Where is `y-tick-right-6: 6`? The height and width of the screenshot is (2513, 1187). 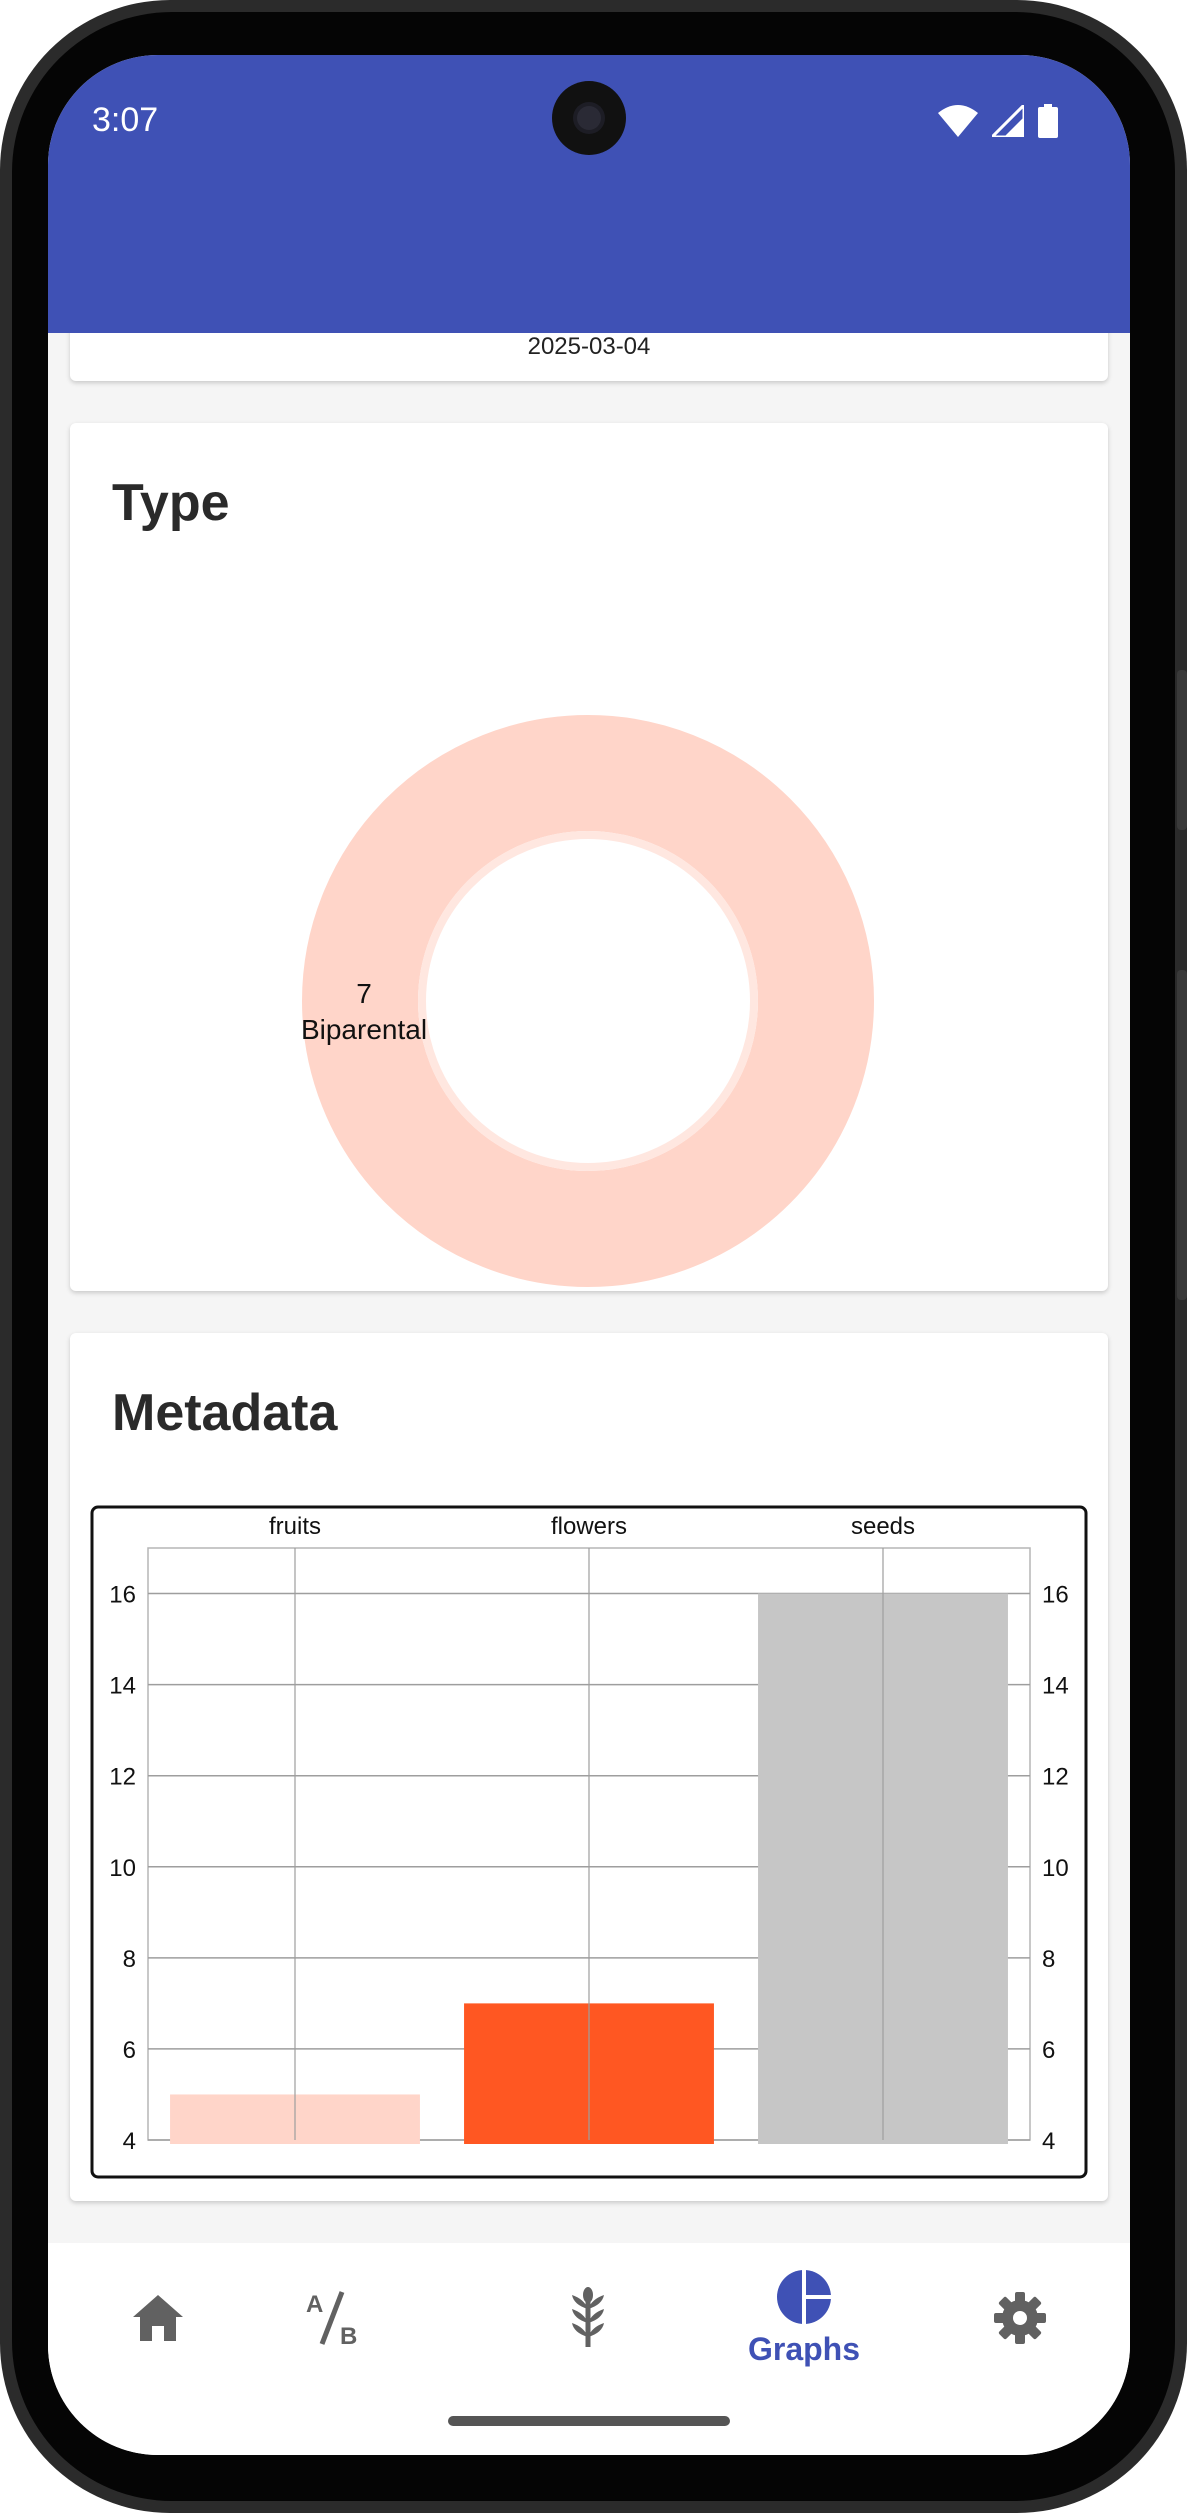 y-tick-right-6: 6 is located at coordinates (1048, 2050).